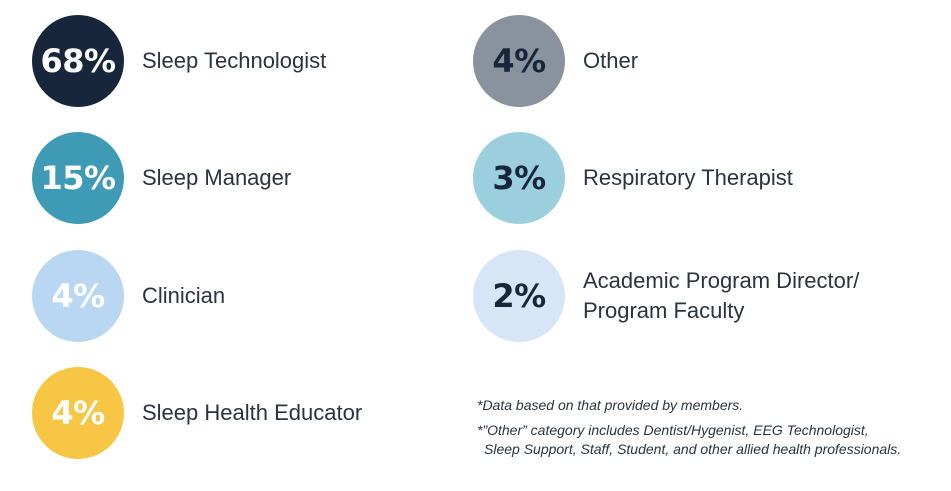 The image size is (951, 491). I want to click on stat-item-other: 4% Other, so click(555, 61).